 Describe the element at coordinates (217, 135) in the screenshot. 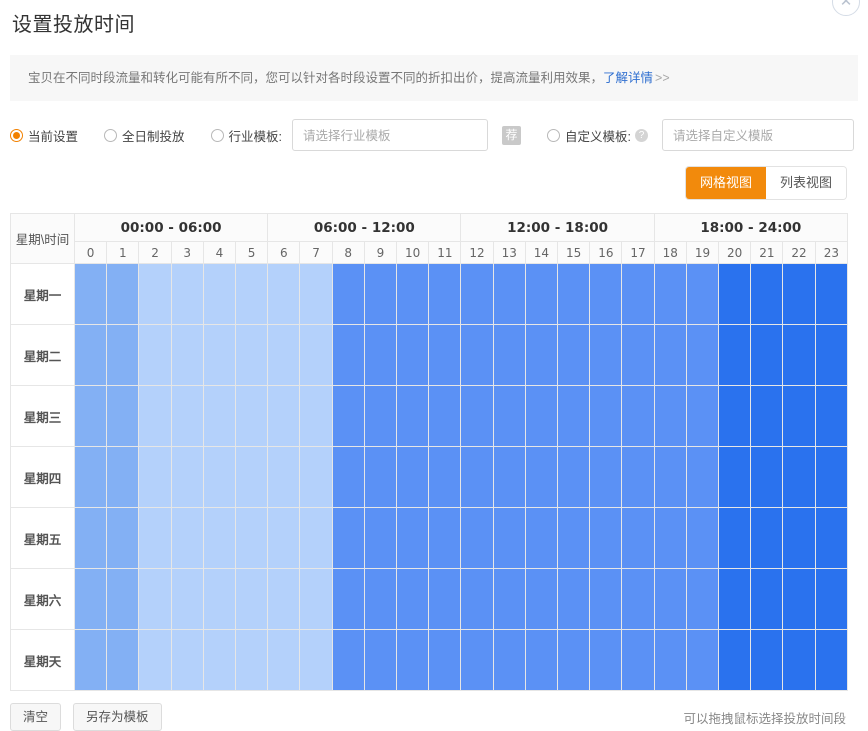

I see `radio-industry-template-dot` at that location.